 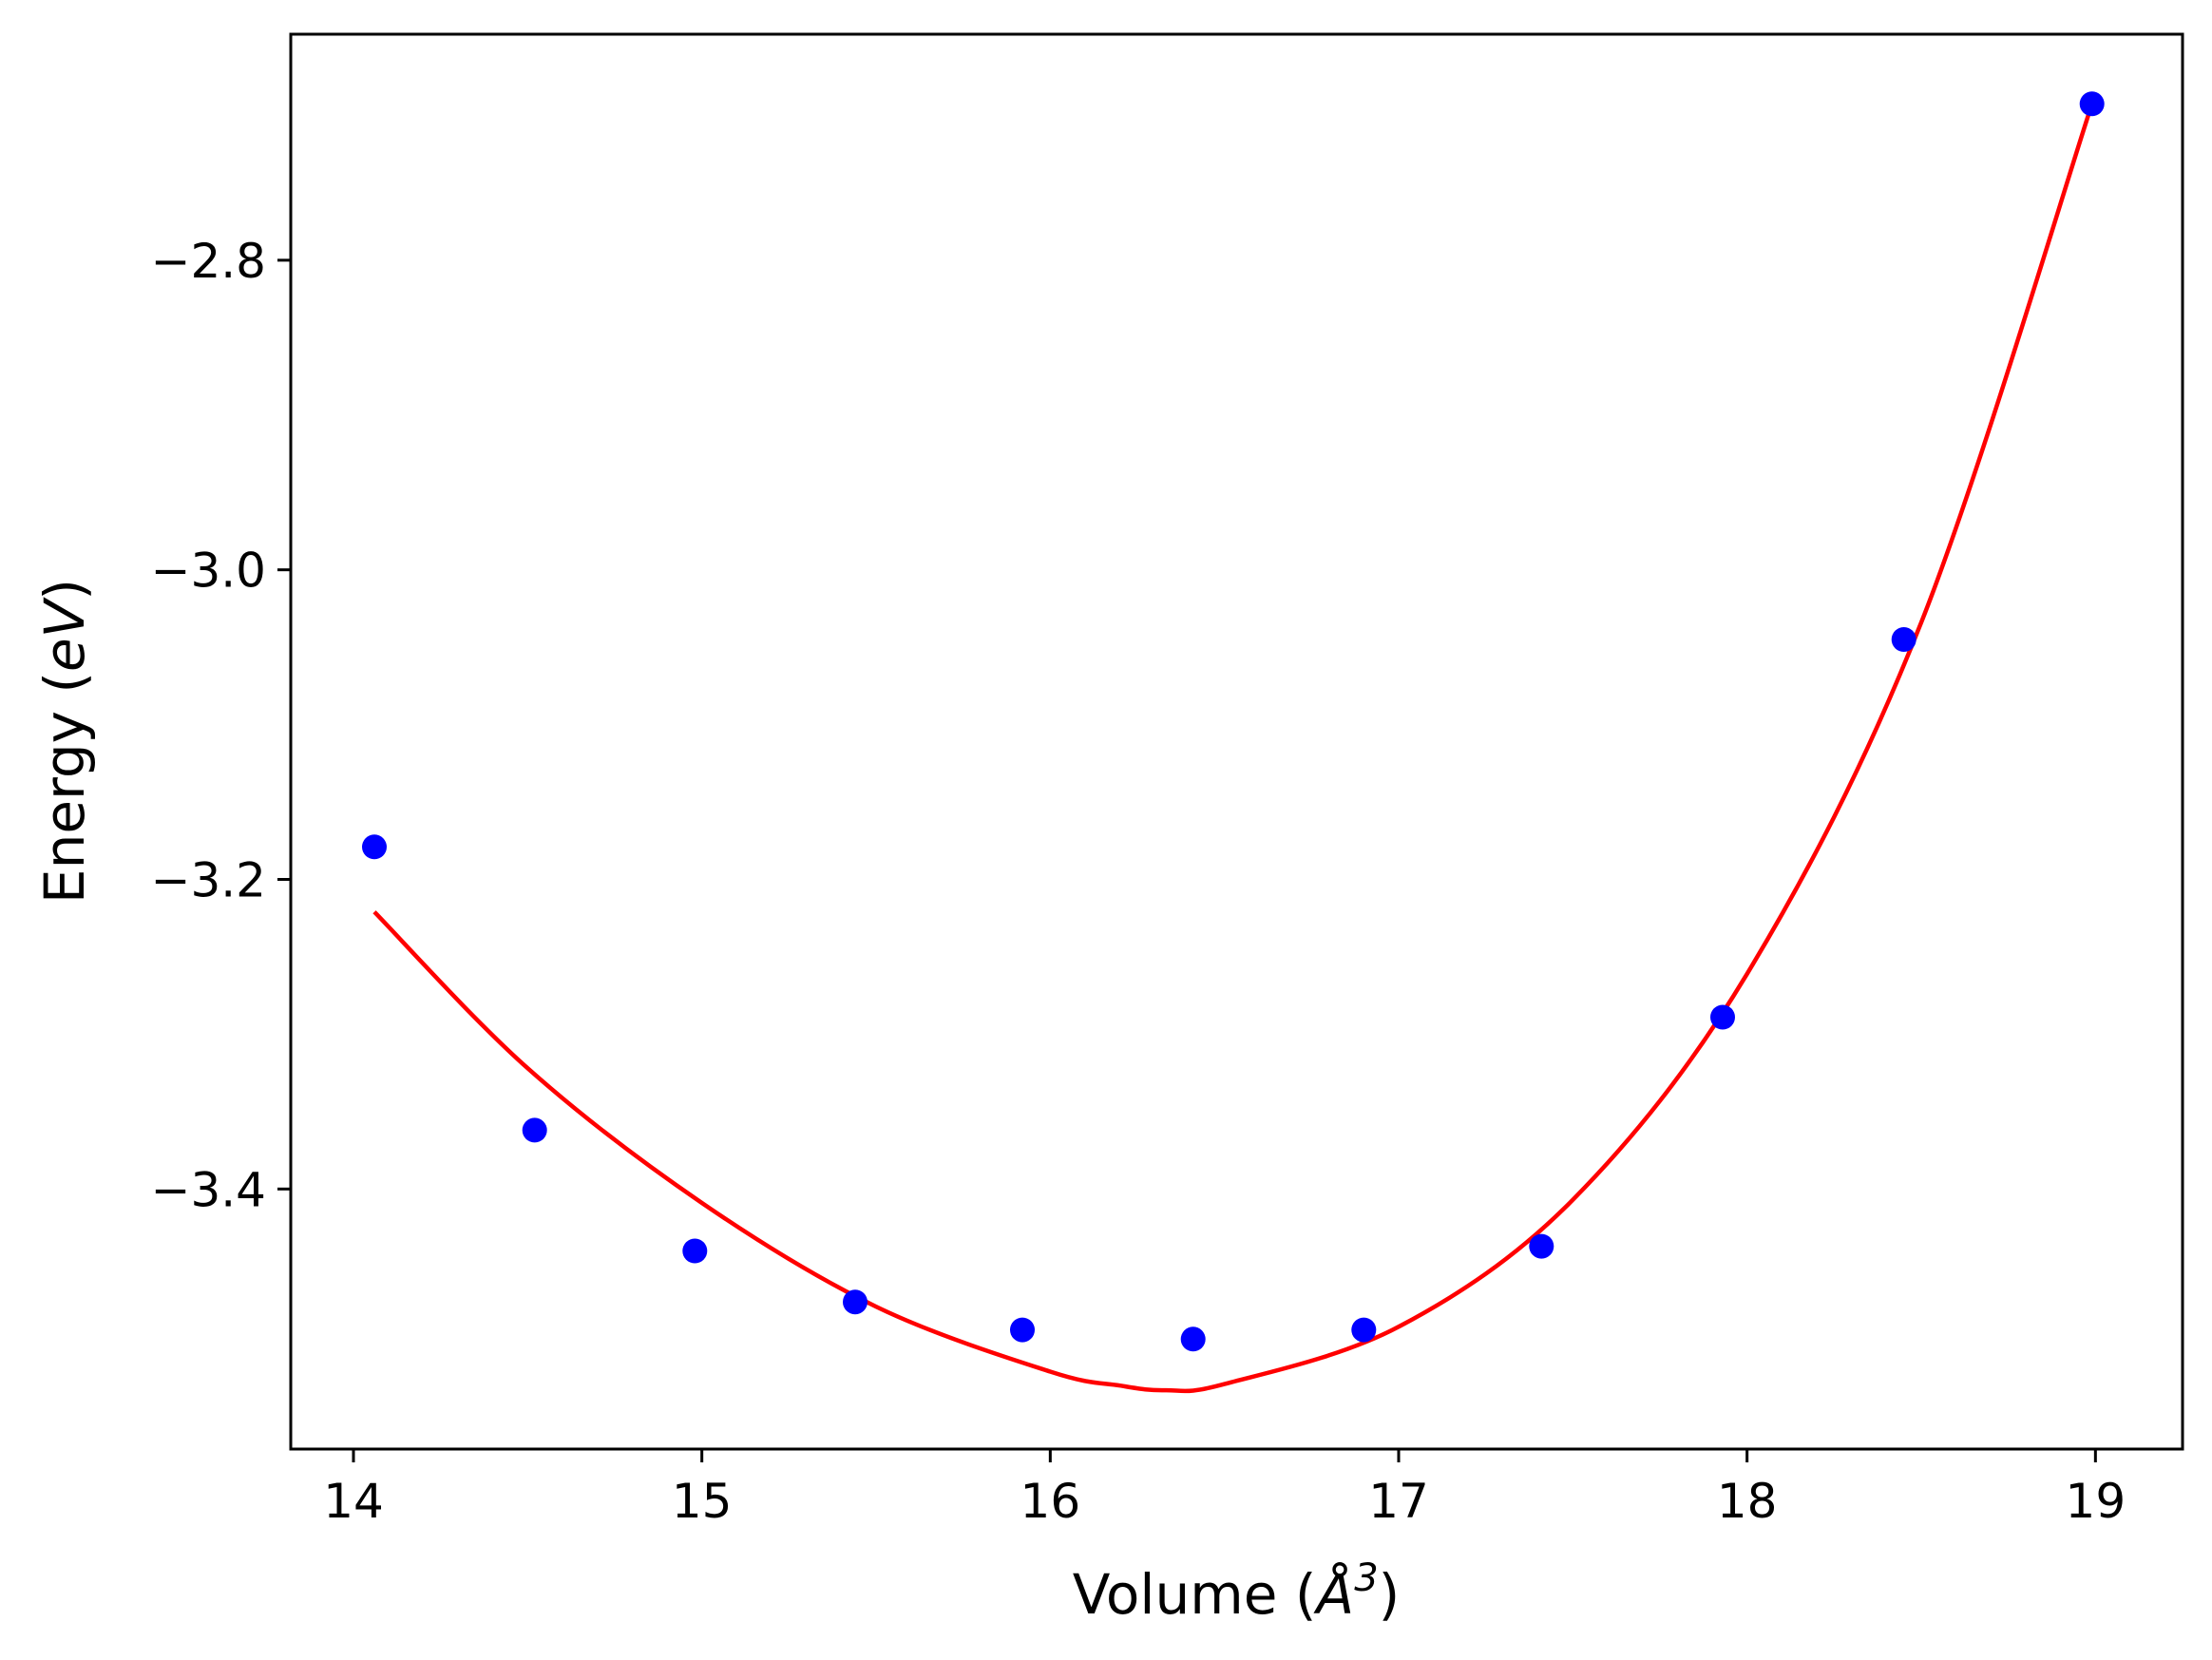 What do you see at coordinates (1237, 1591) in the screenshot?
I see `x-axis-label: Volume (Å3)` at bounding box center [1237, 1591].